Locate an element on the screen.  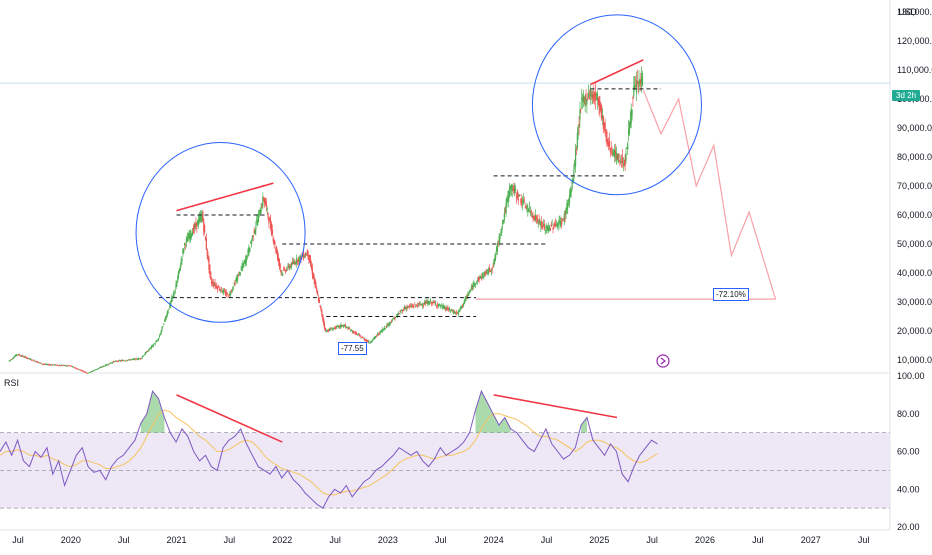
time-tick-label: 2026 is located at coordinates (705, 540).